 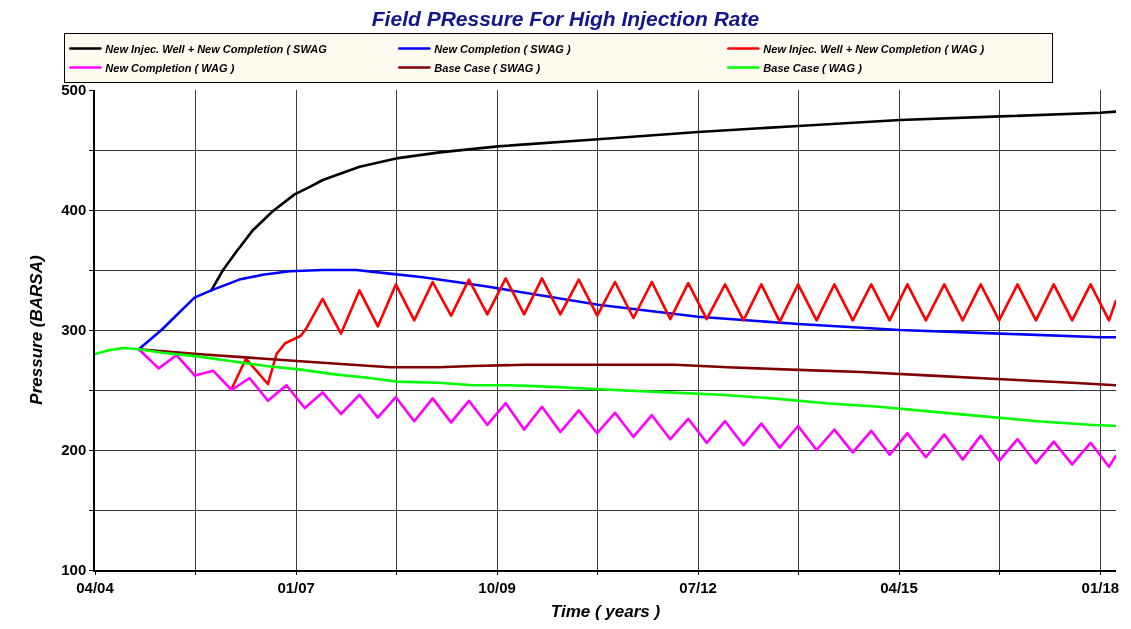 I want to click on x-tick-label: 04/15, so click(x=899, y=587).